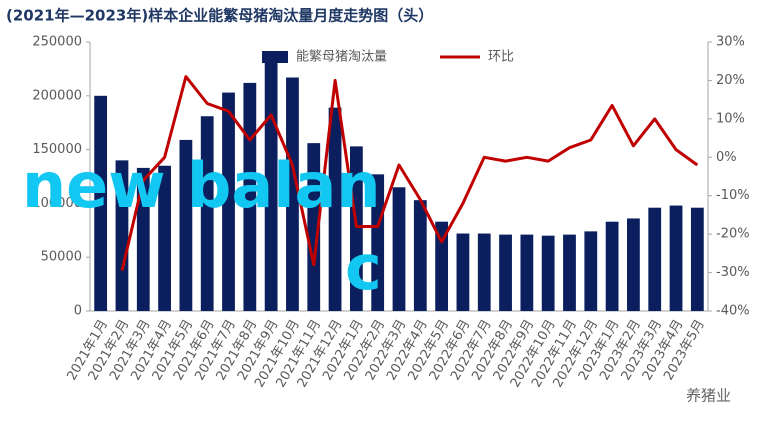 The height and width of the screenshot is (426, 767). What do you see at coordinates (733, 311) in the screenshot?
I see `y2-tick-label: -40%` at bounding box center [733, 311].